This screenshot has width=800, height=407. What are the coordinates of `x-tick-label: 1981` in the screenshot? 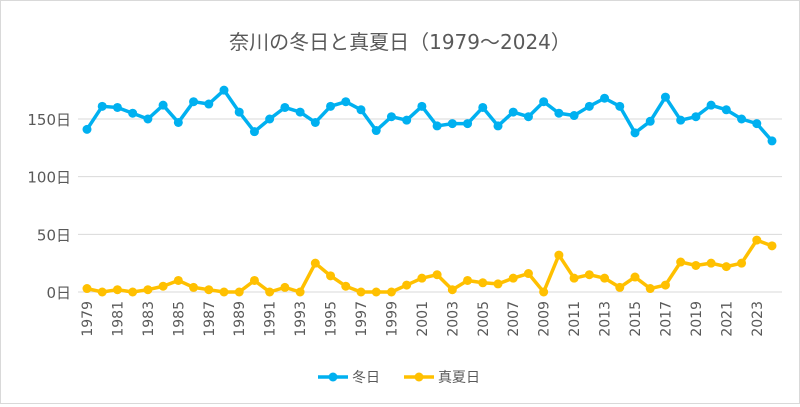 It's located at (118, 319).